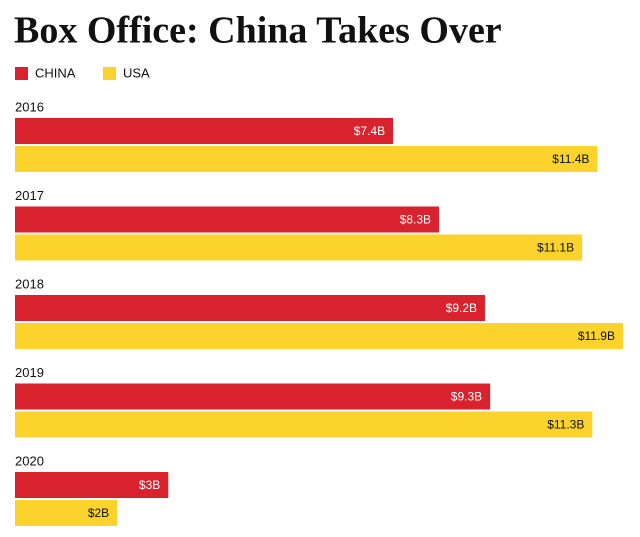 This screenshot has width=640, height=537. What do you see at coordinates (570, 159) in the screenshot?
I see `value-label: $11.4B` at bounding box center [570, 159].